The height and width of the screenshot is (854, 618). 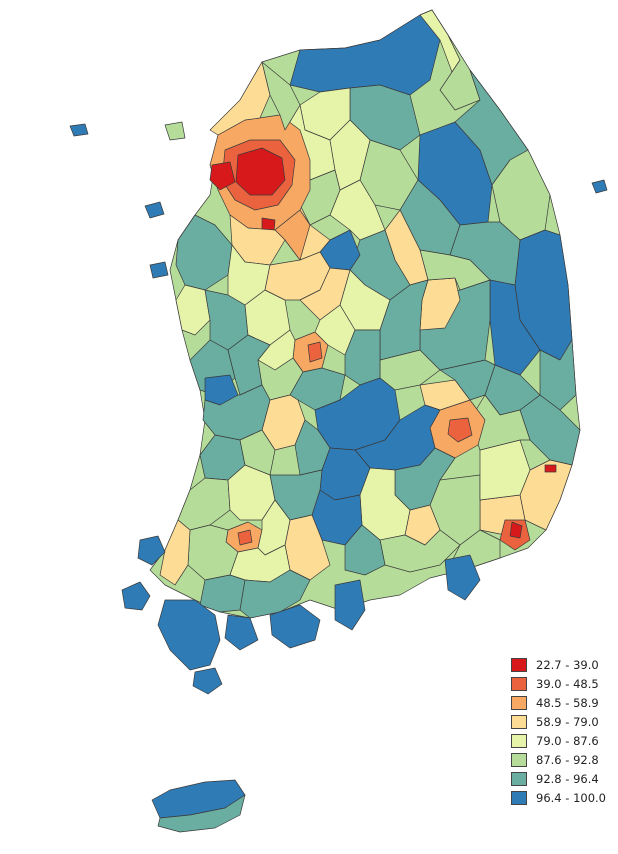 What do you see at coordinates (567, 721) in the screenshot?
I see `legend-label: 58.9 - 79.0` at bounding box center [567, 721].